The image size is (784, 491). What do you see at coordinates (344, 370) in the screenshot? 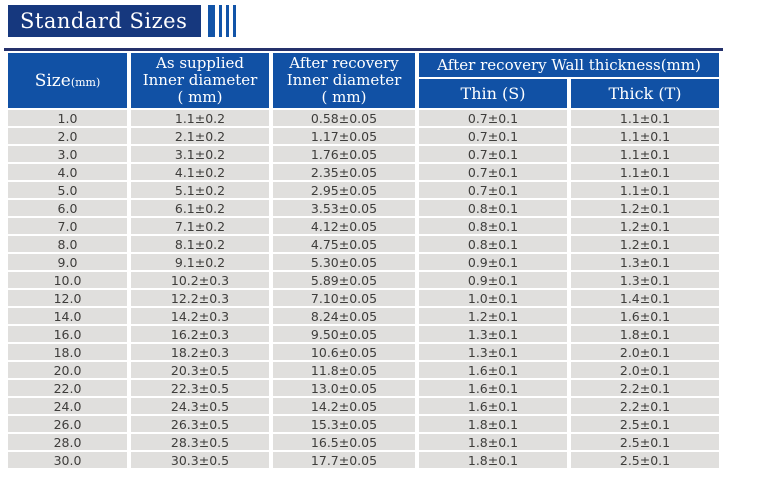
I see `table-cell: 11.8±0.05` at bounding box center [344, 370].